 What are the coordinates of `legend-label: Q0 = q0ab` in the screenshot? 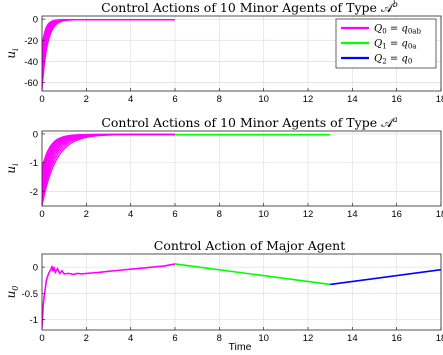 It's located at (397, 30).